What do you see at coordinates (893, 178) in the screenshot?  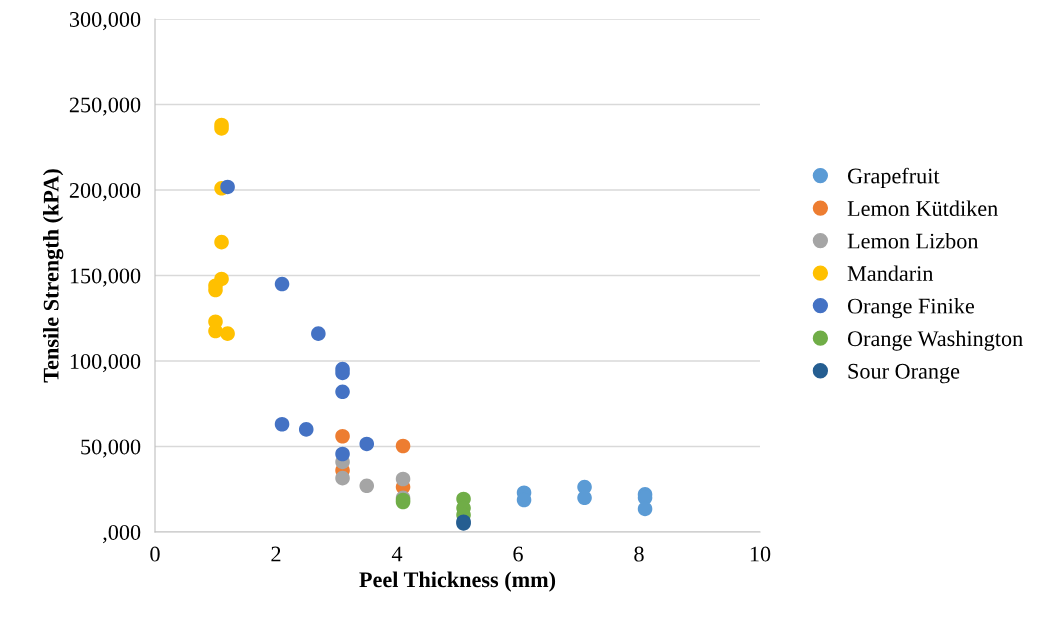 I see `legend-label: Grapefruit` at bounding box center [893, 178].